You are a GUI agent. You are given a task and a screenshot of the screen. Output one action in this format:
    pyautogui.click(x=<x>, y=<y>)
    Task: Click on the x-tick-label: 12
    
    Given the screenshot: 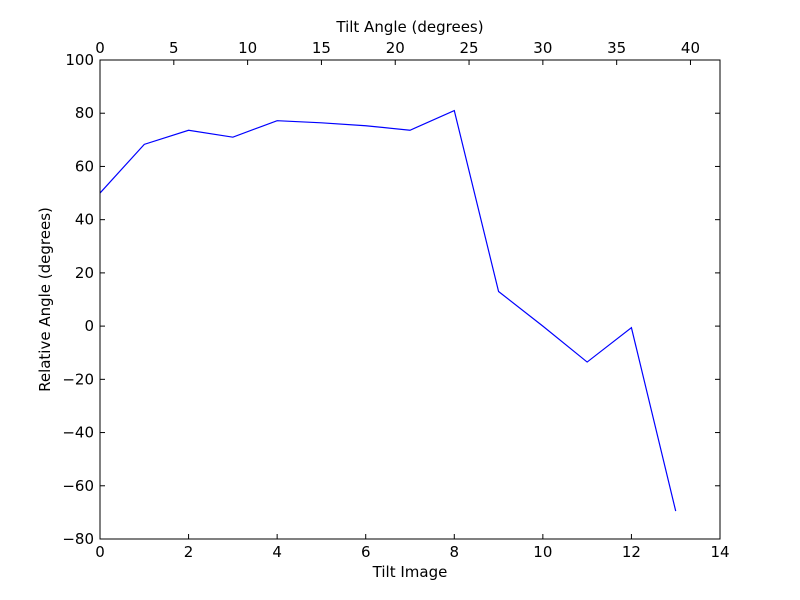 What is the action you would take?
    pyautogui.click(x=631, y=552)
    